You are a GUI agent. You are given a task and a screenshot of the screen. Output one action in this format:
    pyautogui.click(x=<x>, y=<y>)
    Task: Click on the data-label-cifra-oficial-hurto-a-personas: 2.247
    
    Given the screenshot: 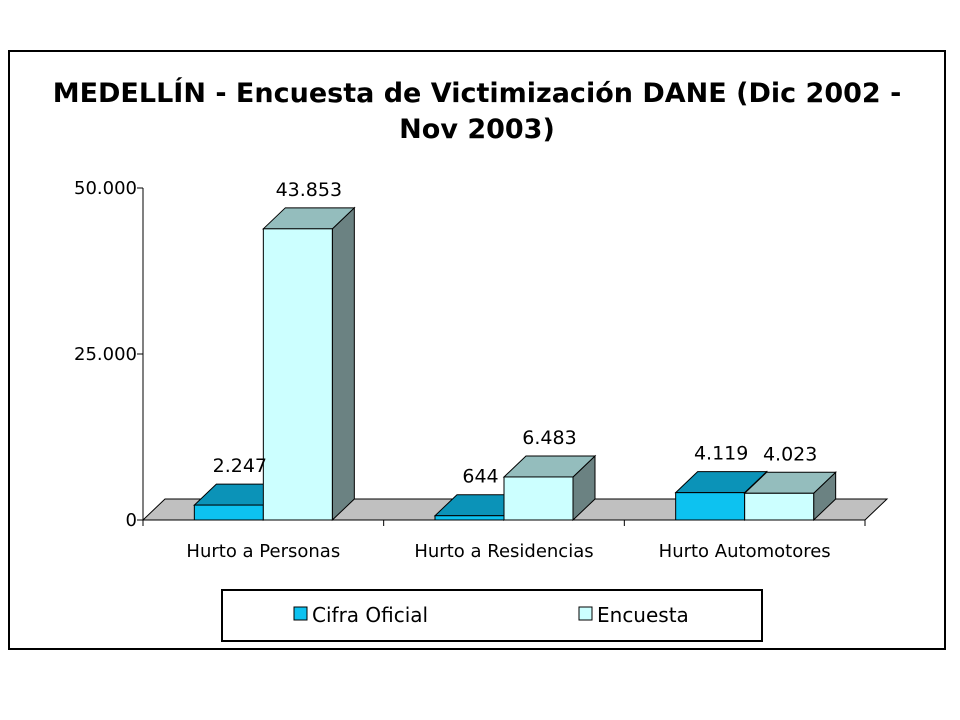 What is the action you would take?
    pyautogui.click(x=240, y=466)
    